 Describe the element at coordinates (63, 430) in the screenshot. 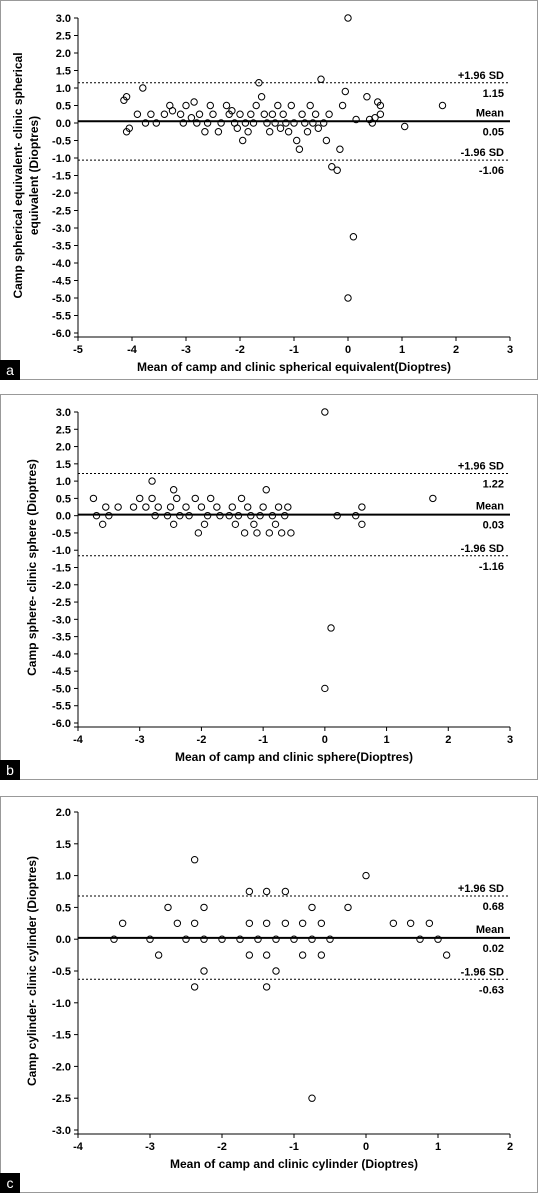

I see `chart-b-y-tick-label: 2.5` at that location.